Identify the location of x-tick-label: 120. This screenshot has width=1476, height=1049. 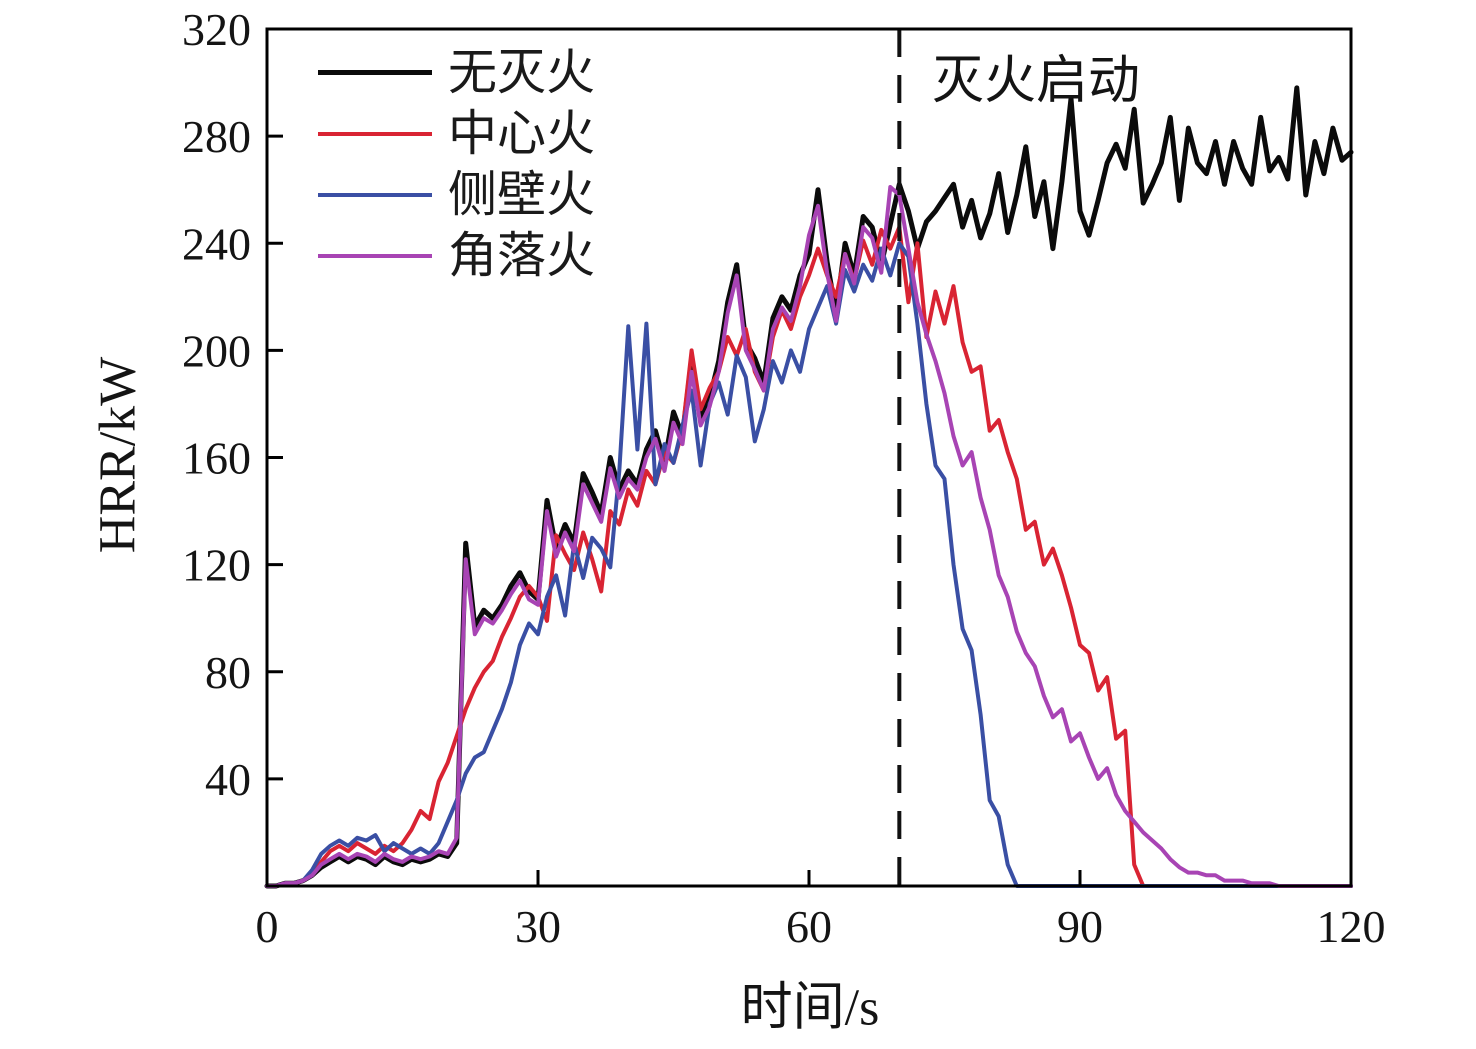
(1351, 926).